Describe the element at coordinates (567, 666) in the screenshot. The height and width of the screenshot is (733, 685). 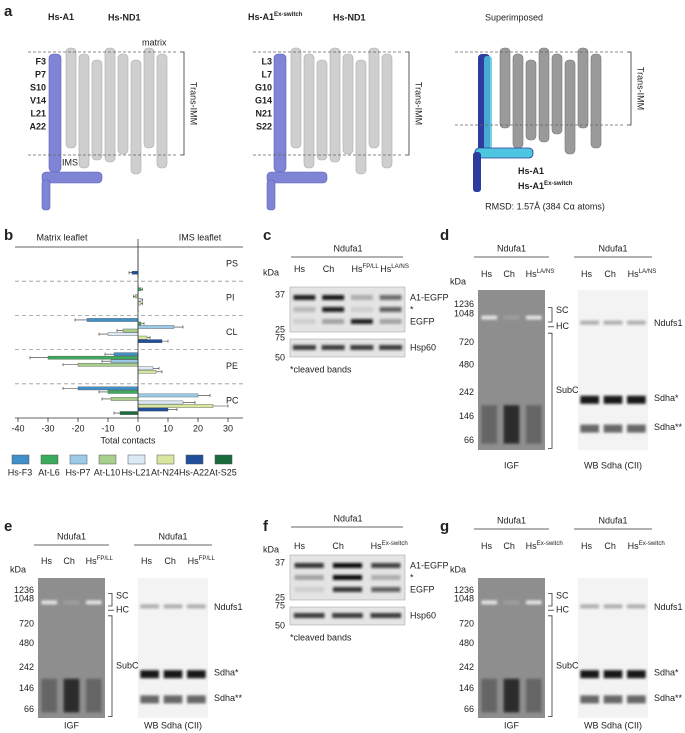
I see `complex-label: SubC` at that location.